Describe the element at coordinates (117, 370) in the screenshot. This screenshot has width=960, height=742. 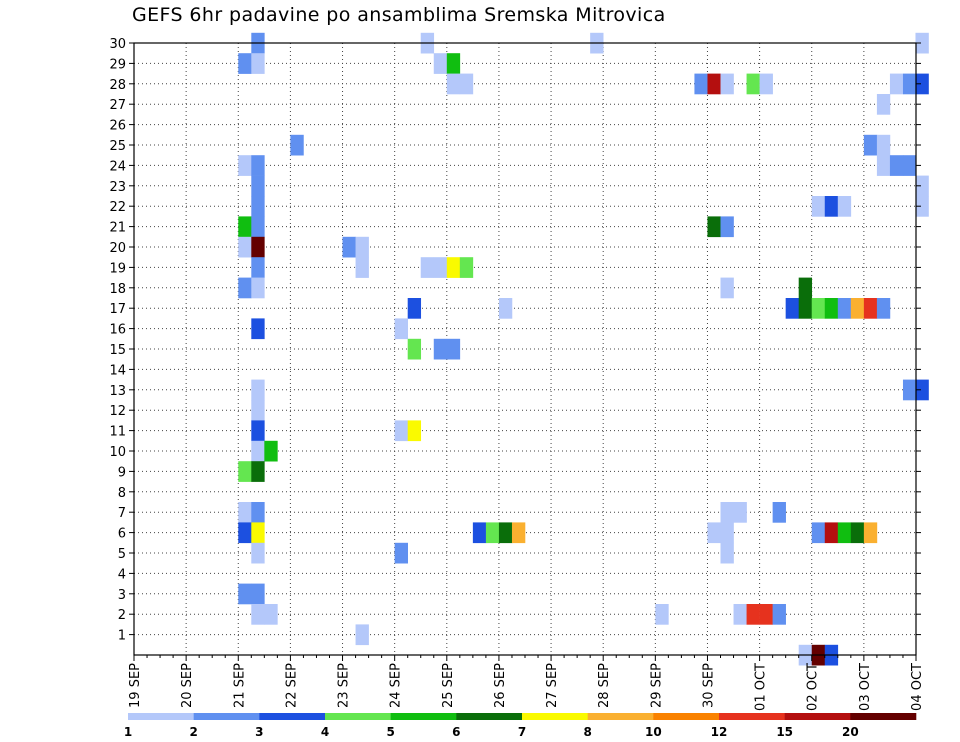
I see `y-tick-label: 14` at that location.